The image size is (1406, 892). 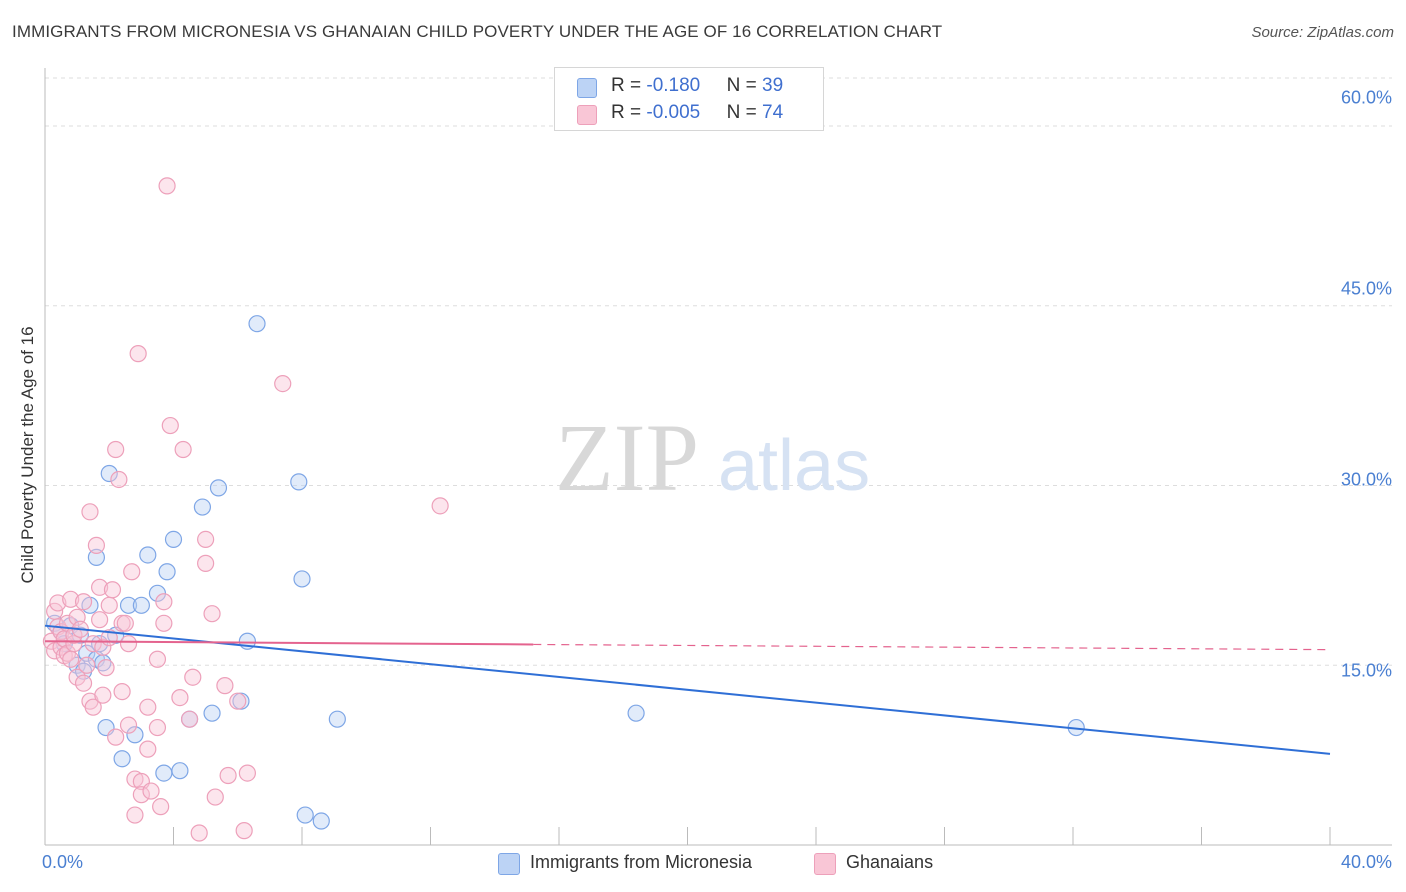 I want to click on y-tick-label-15: 15.0%, so click(x=1366, y=670).